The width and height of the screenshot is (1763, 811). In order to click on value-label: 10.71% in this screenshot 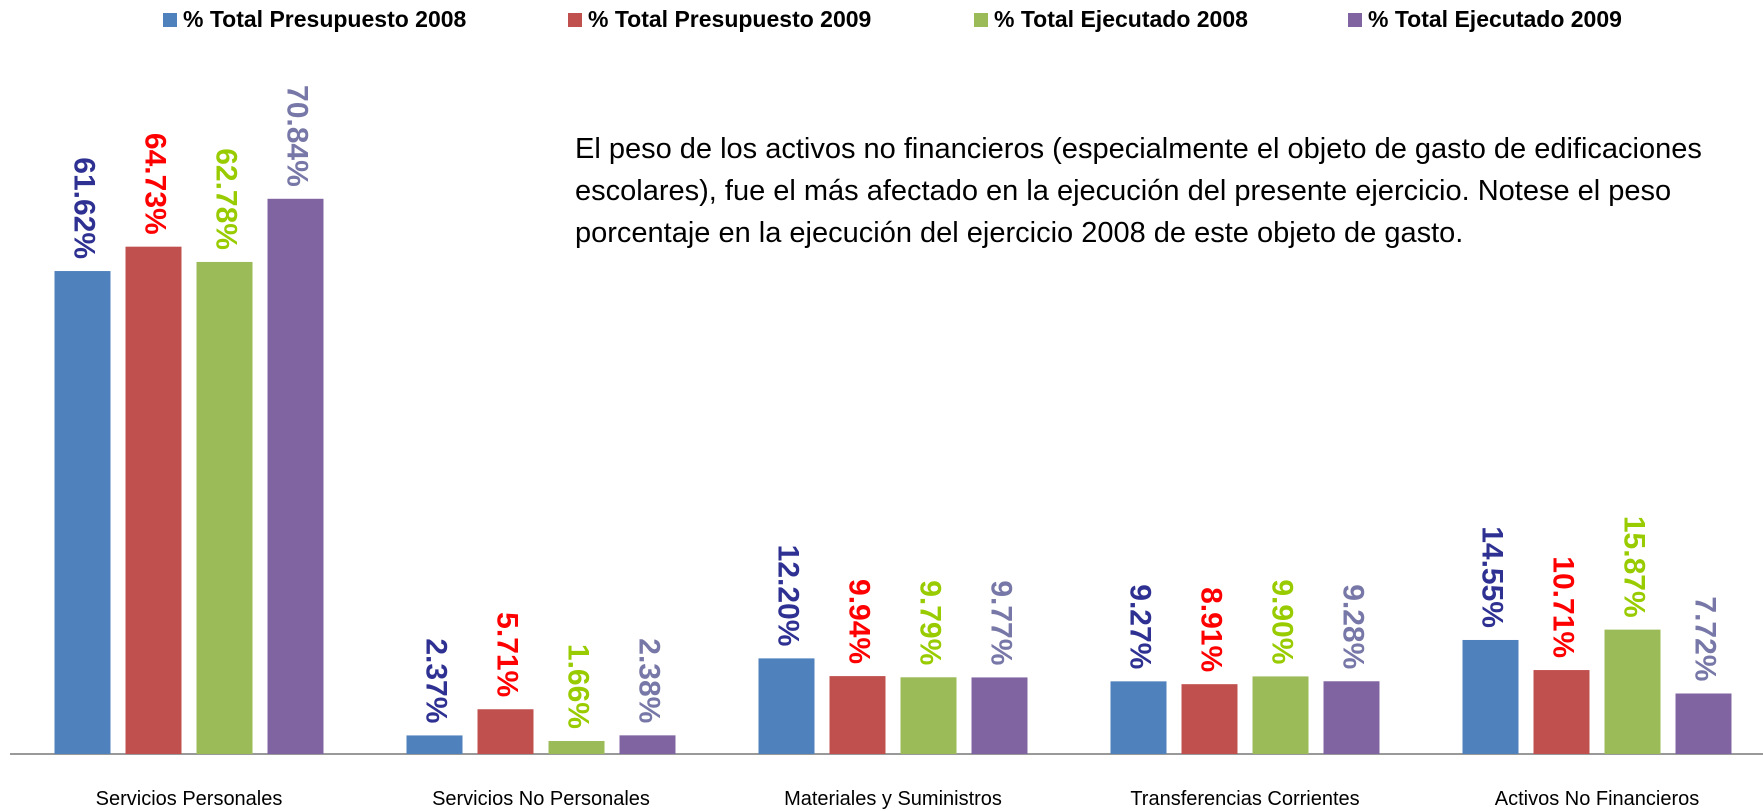, I will do `click(1563, 607)`.